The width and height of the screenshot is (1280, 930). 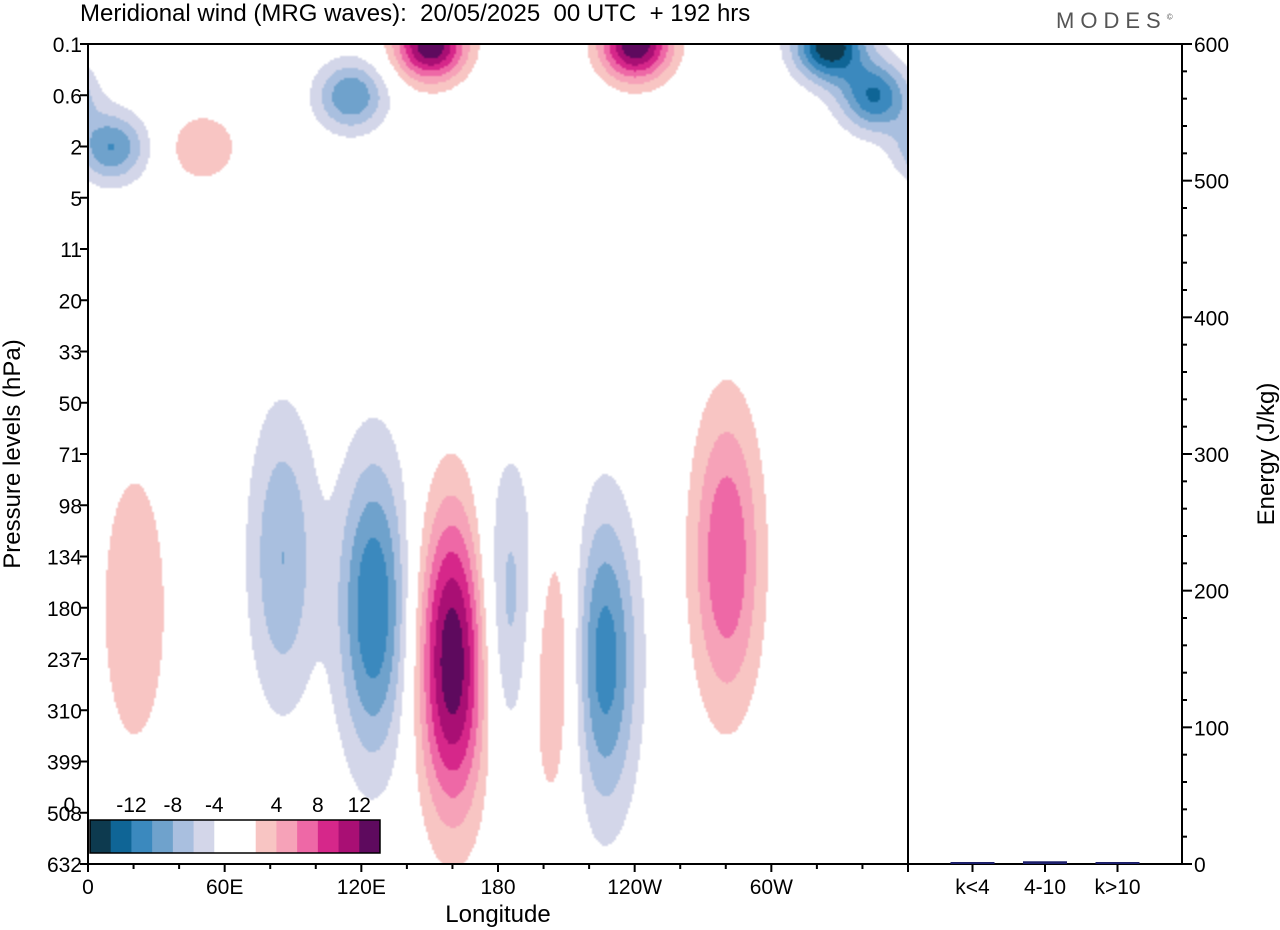 What do you see at coordinates (1211, 455) in the screenshot?
I see `energy-tick-label: 300` at bounding box center [1211, 455].